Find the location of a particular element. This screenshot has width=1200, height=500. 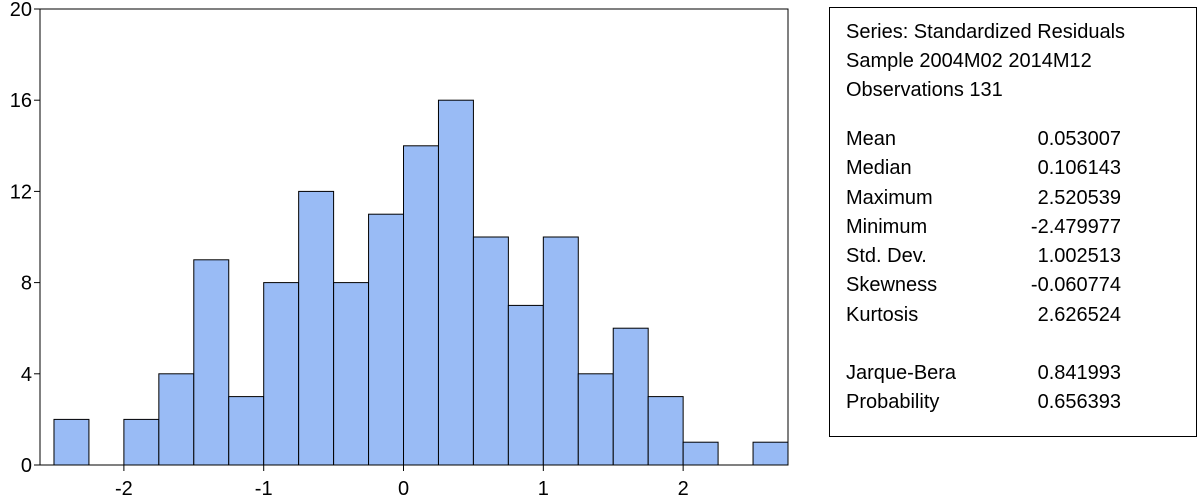

stat-row-skewness: Skewness -0.060774 is located at coordinates (1021, 285).